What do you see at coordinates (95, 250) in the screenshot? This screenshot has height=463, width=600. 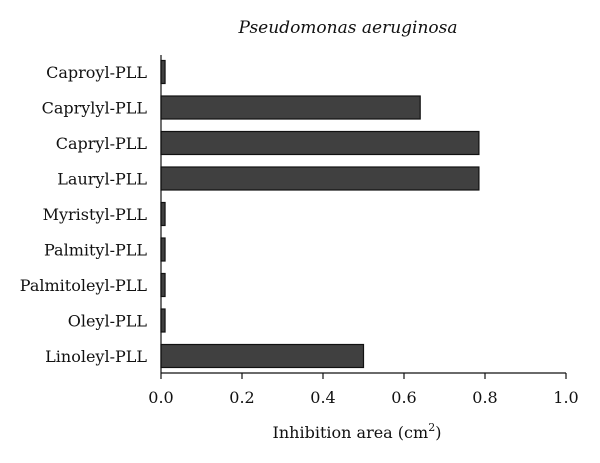 I see `category-label: Palmityl-PLL` at bounding box center [95, 250].